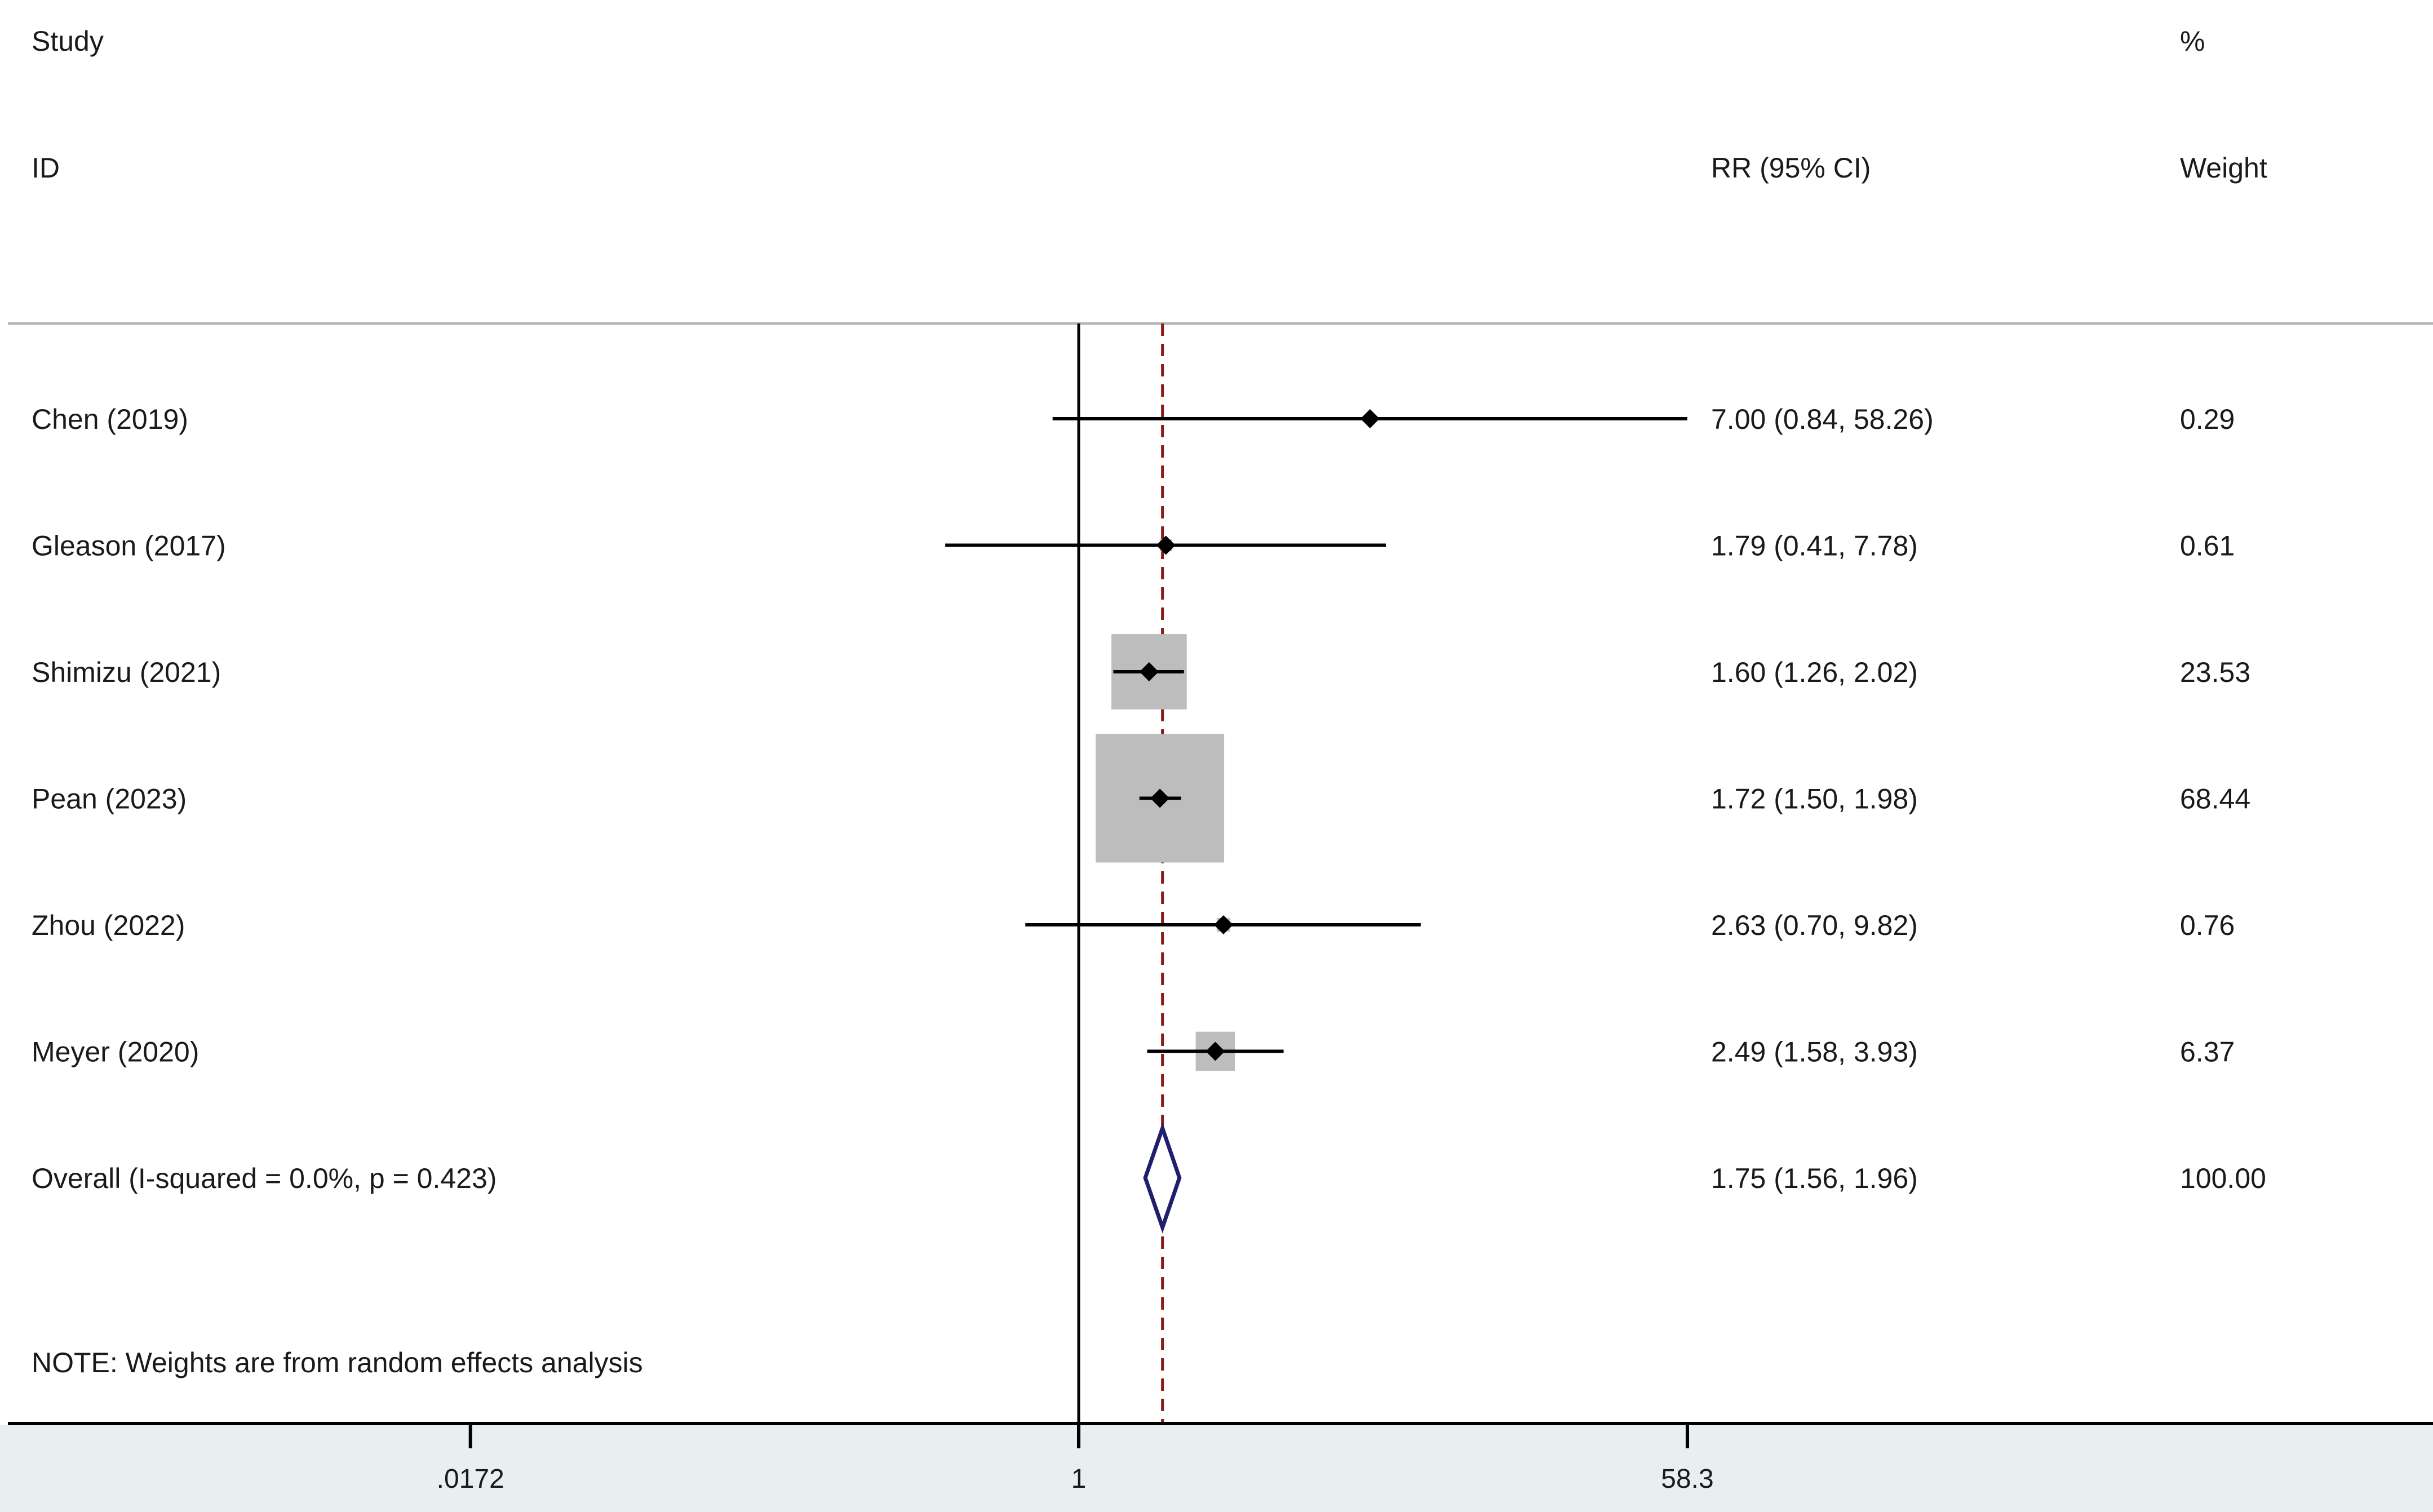  What do you see at coordinates (2207, 546) in the screenshot?
I see `study-weight: 0.61` at bounding box center [2207, 546].